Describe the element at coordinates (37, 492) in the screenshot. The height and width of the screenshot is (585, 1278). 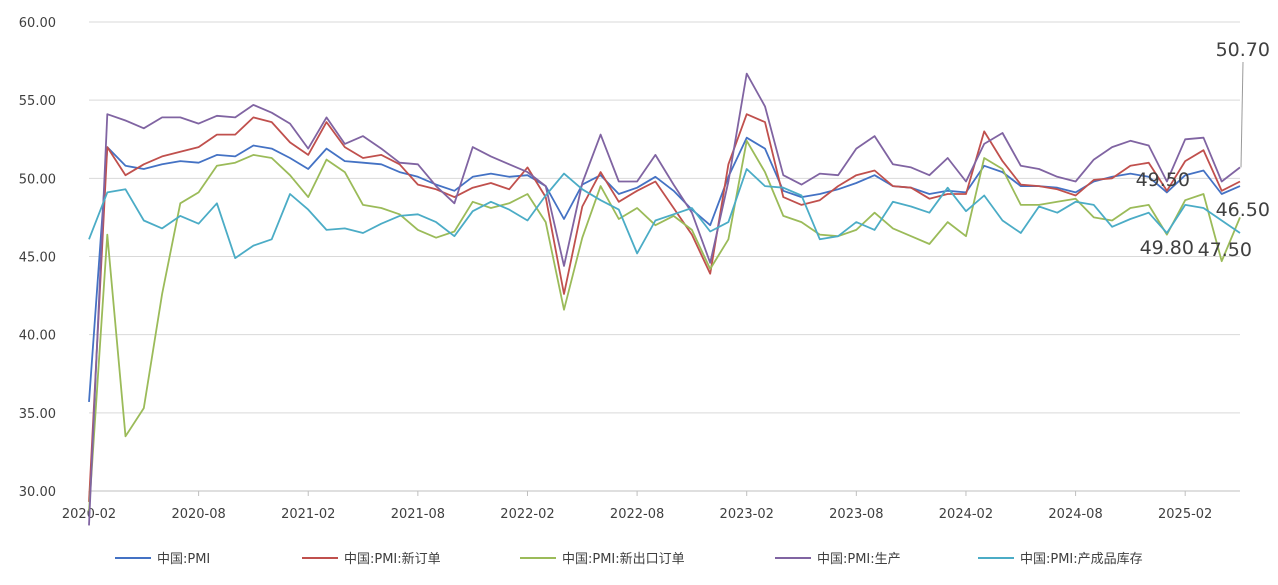
I see `y-tick-label: 30.00` at that location.